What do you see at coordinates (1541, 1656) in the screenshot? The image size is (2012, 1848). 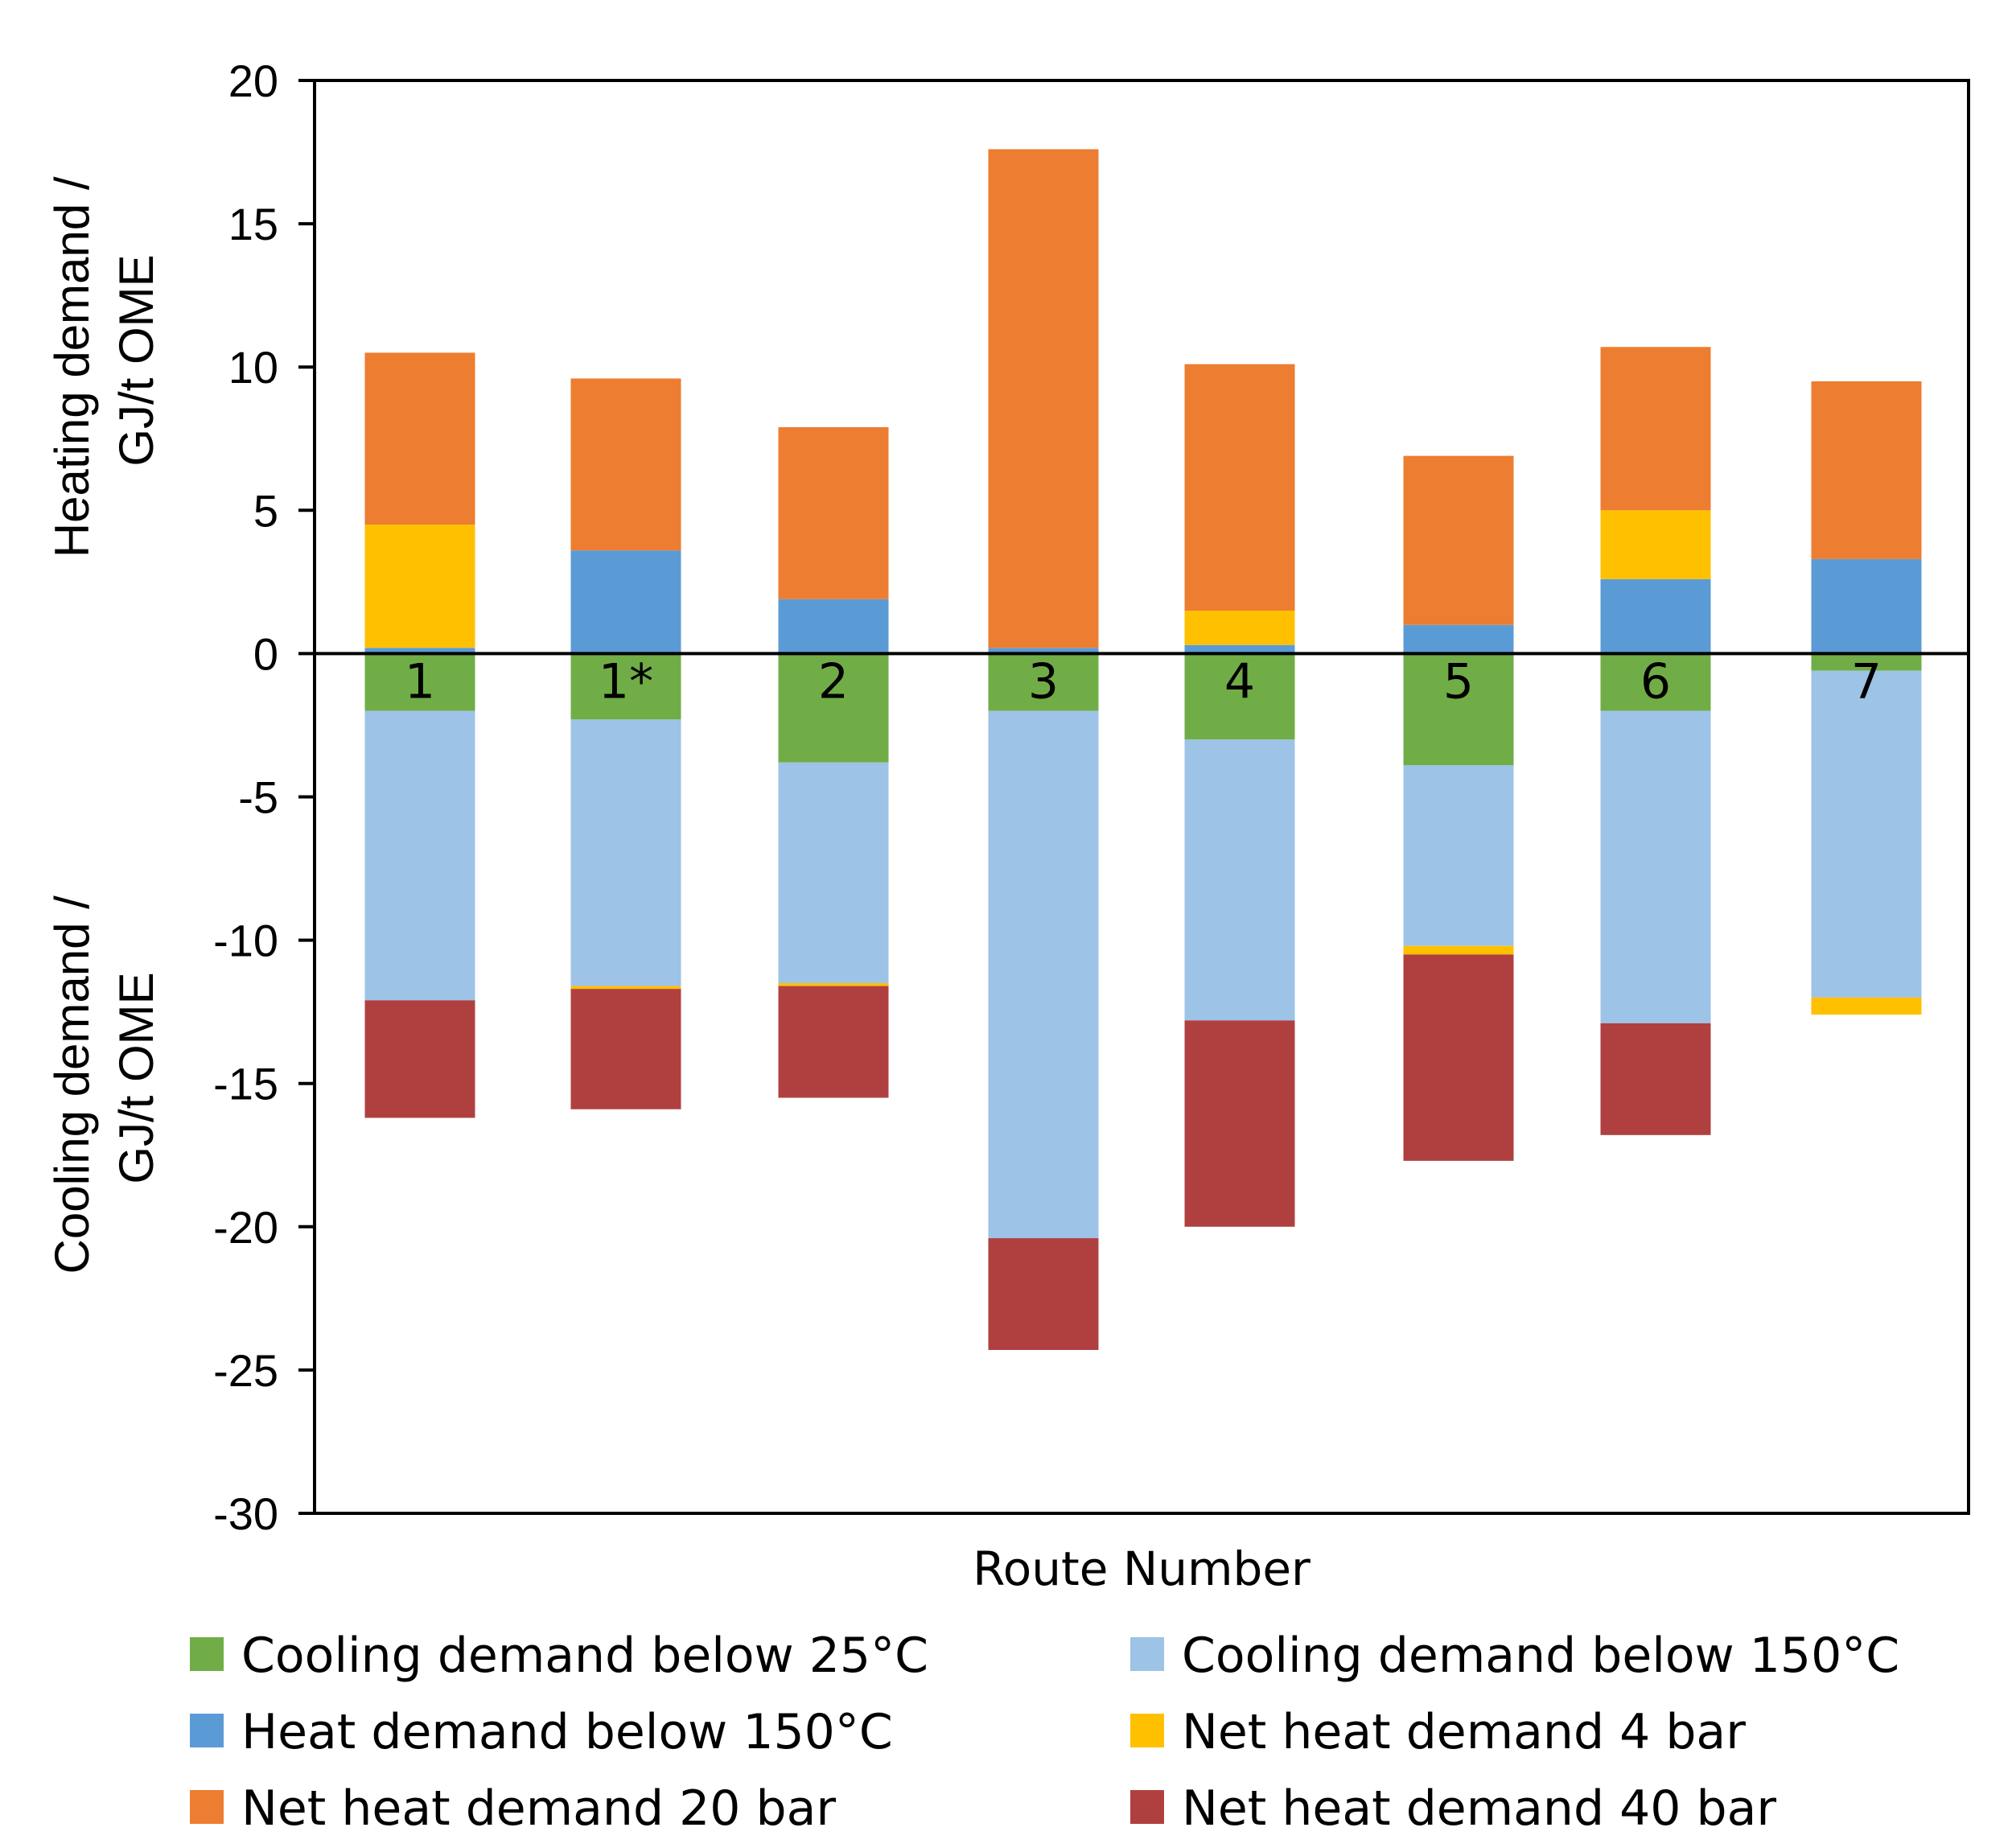 I see `legend-label: Cooling demand below 150°C` at bounding box center [1541, 1656].